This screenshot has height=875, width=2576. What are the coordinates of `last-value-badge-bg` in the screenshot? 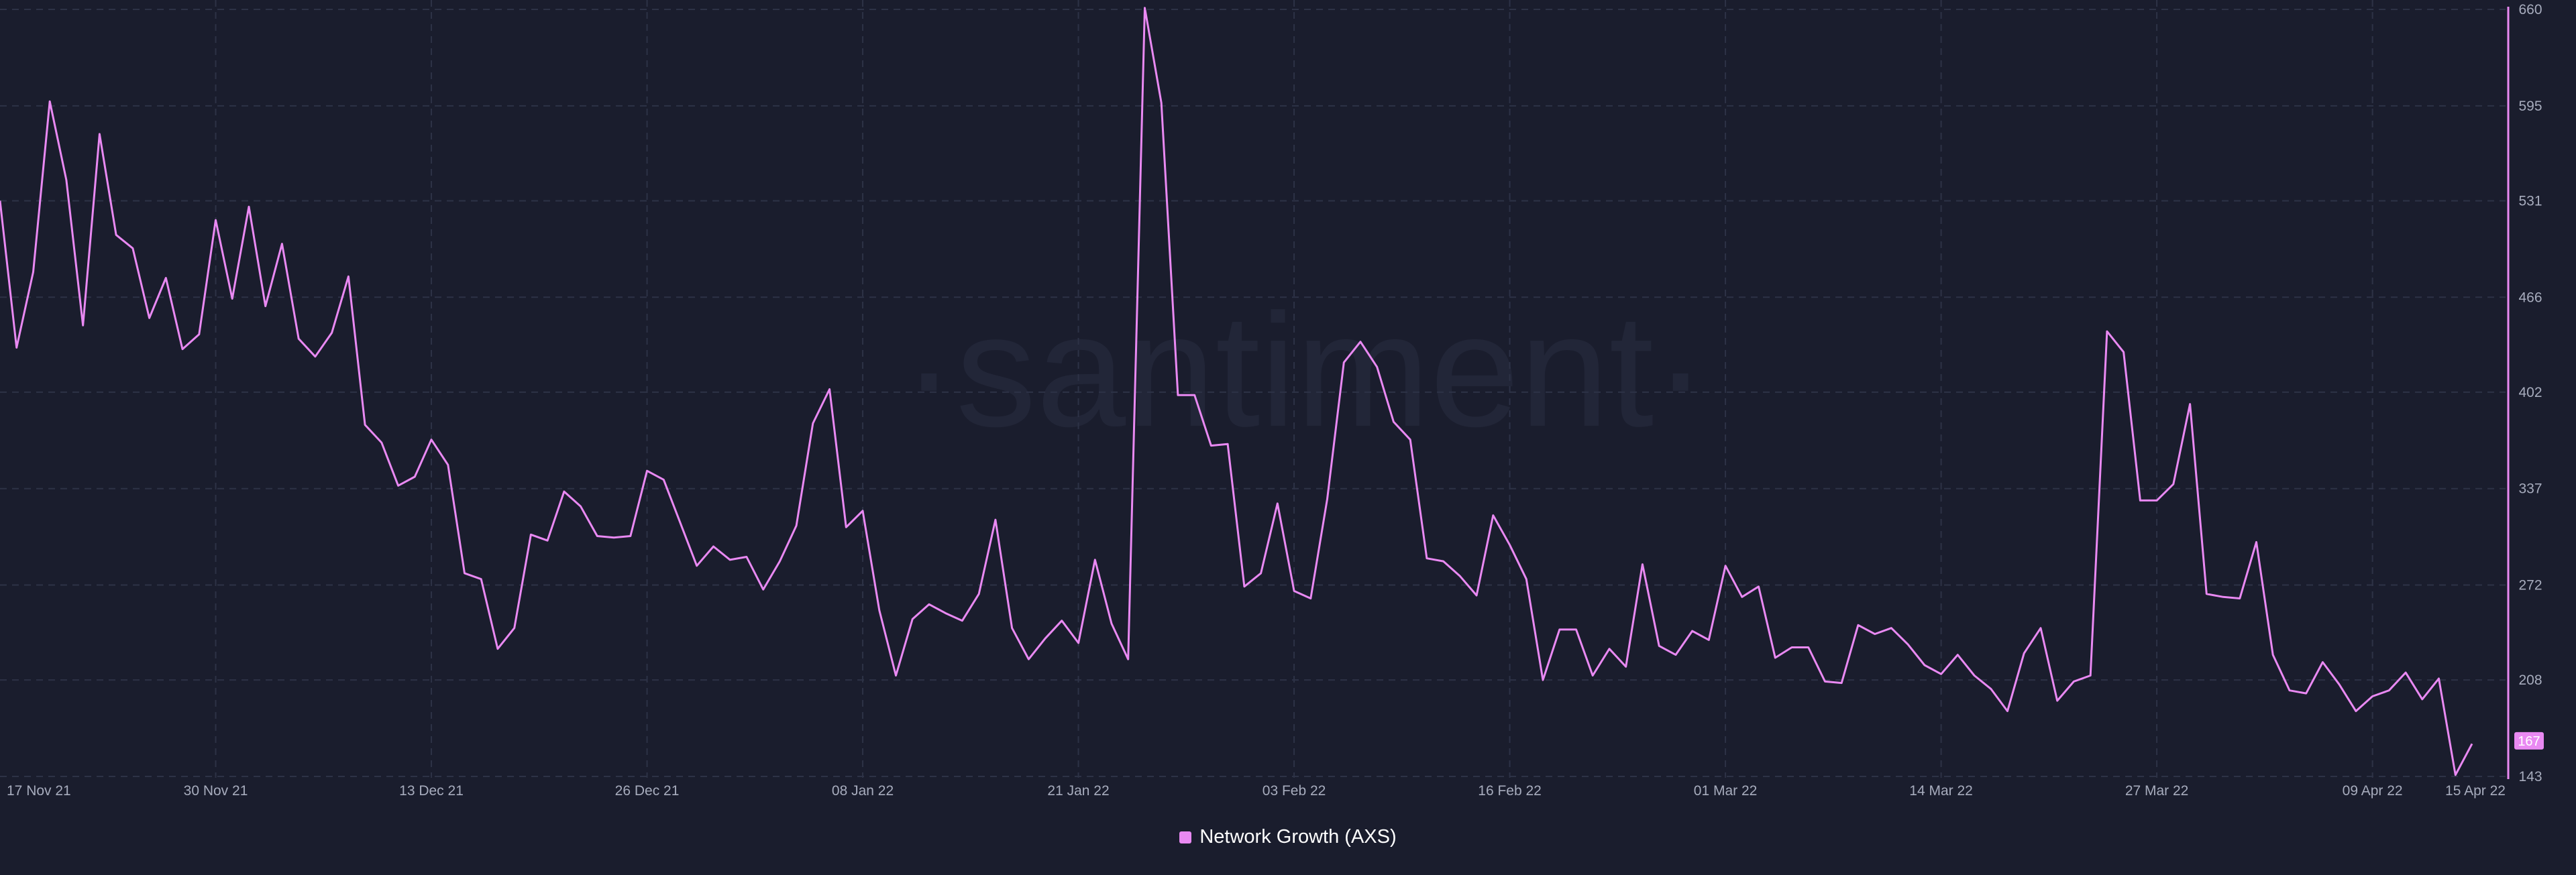 It's located at (2529, 741).